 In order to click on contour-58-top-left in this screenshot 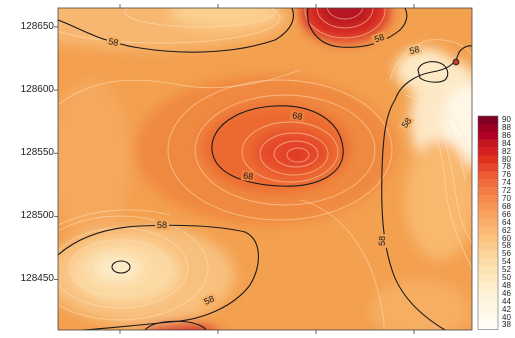, I will do `click(176, 30)`.